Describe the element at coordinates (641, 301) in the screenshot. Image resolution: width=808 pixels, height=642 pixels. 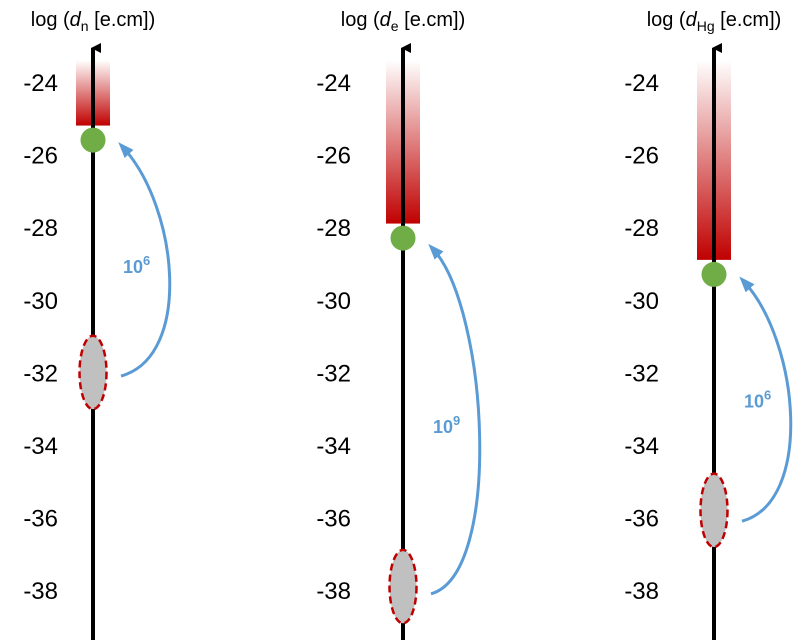
I see `tick-label-mercury: -30` at that location.